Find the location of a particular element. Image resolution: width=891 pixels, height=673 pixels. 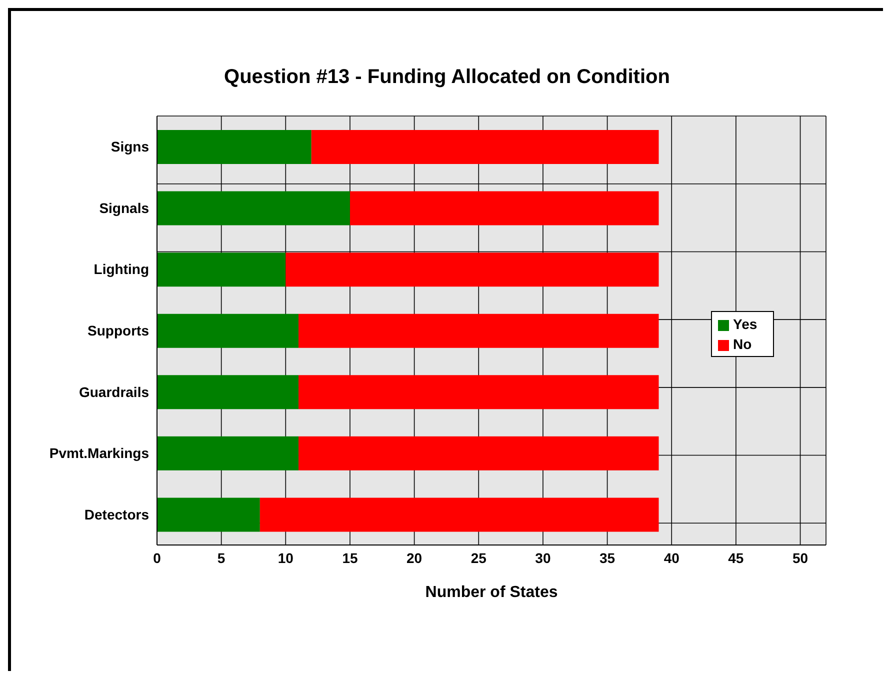

y-tick-label: Lighting is located at coordinates (121, 269).